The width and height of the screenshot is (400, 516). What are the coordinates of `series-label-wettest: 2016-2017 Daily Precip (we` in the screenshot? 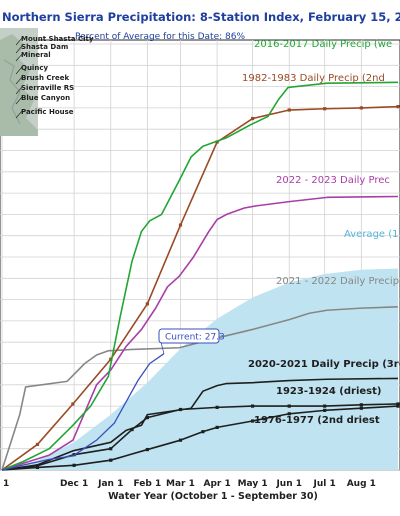 It's located at (323, 44).